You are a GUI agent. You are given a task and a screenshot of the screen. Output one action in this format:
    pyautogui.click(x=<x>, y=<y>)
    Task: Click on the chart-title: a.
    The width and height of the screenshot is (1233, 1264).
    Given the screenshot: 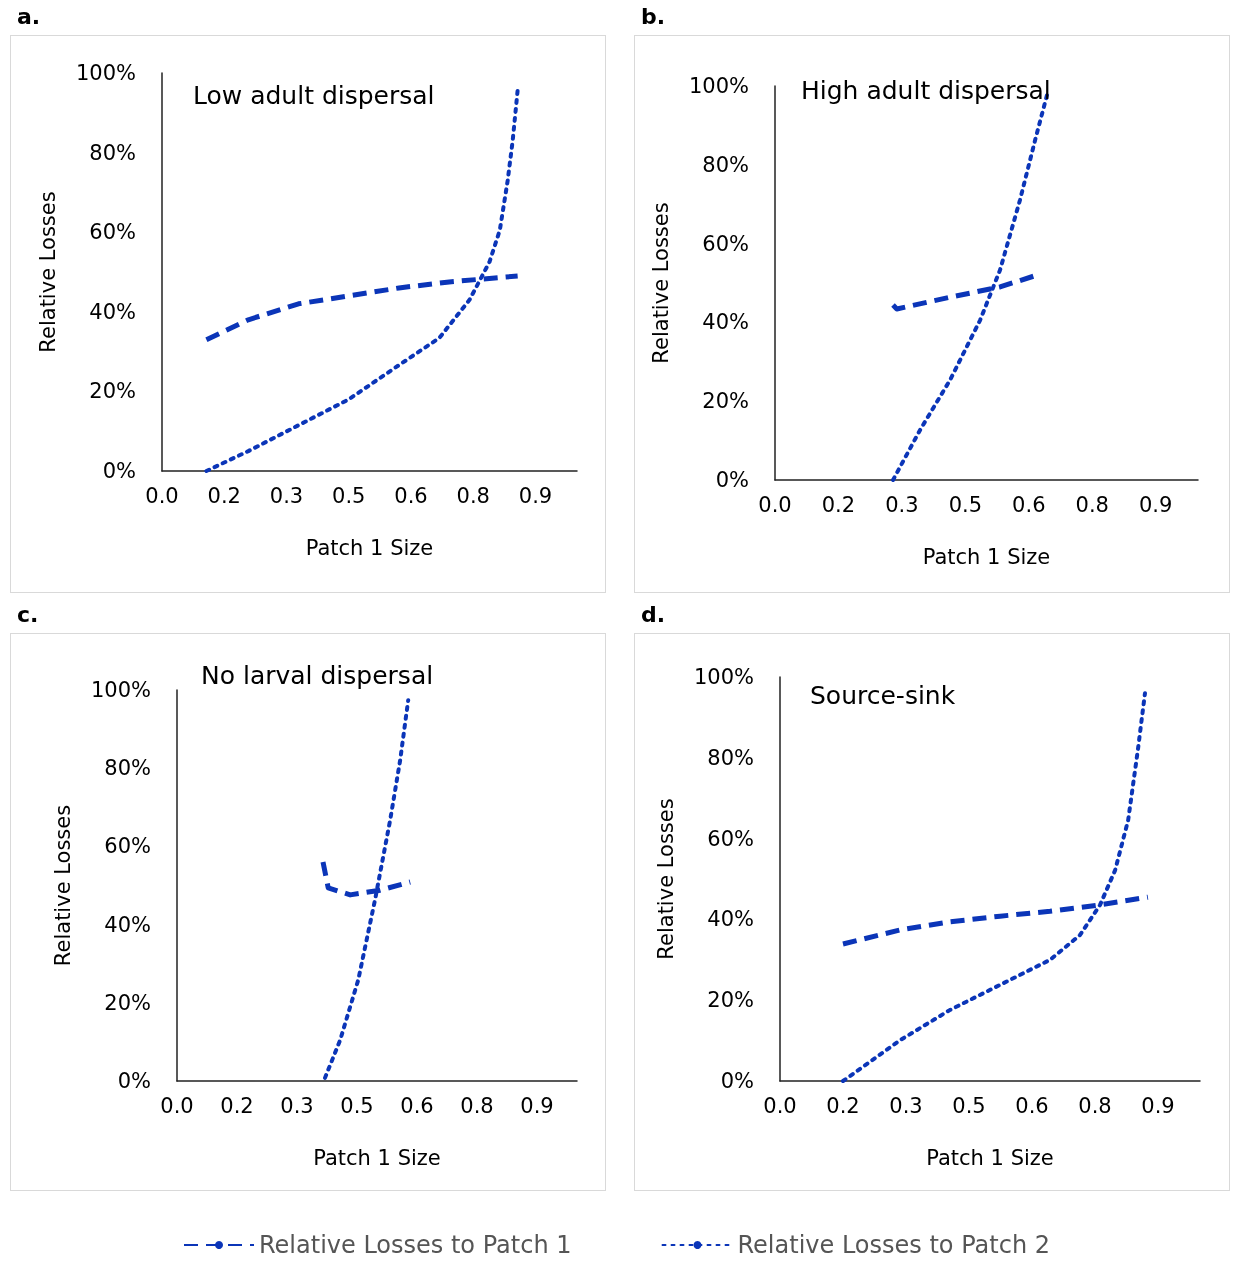 What is the action you would take?
    pyautogui.click(x=29, y=16)
    